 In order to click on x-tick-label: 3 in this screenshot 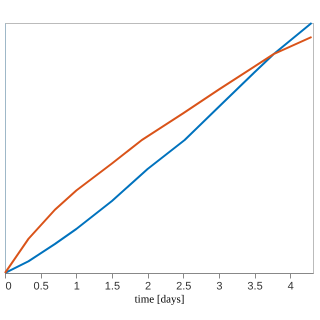, I will do `click(219, 286)`.